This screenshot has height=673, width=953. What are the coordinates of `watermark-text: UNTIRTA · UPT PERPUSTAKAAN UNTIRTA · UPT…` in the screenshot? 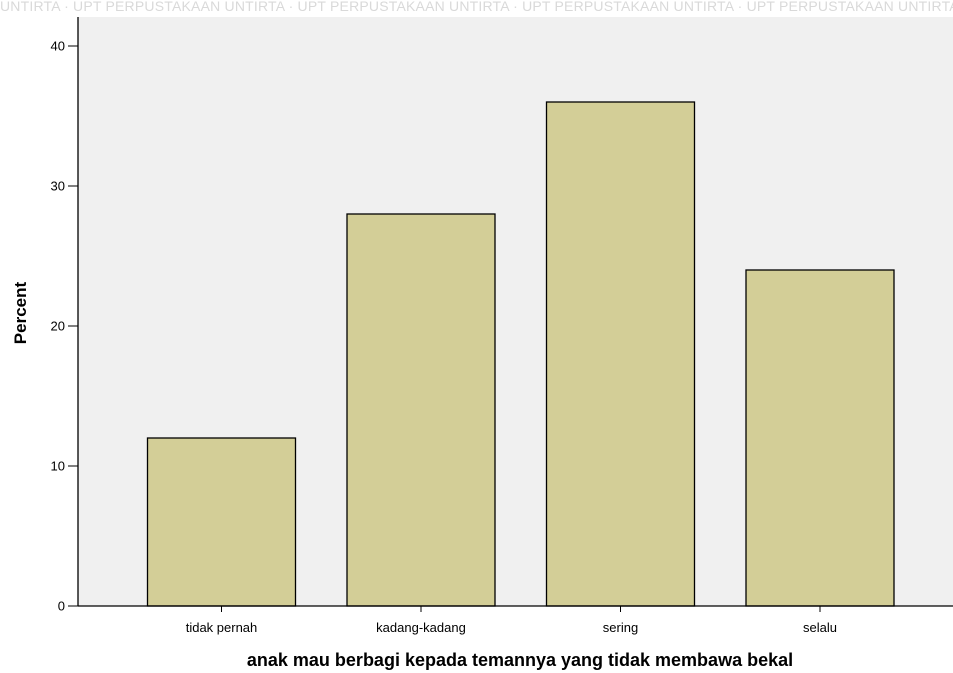 It's located at (476, 7).